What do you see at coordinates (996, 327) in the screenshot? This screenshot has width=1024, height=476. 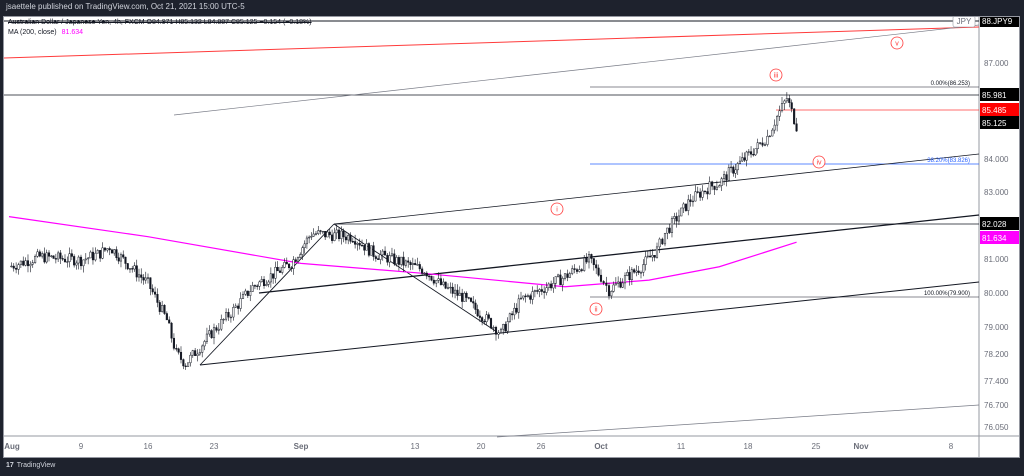 I see `y-tick-label: 79.000` at bounding box center [996, 327].